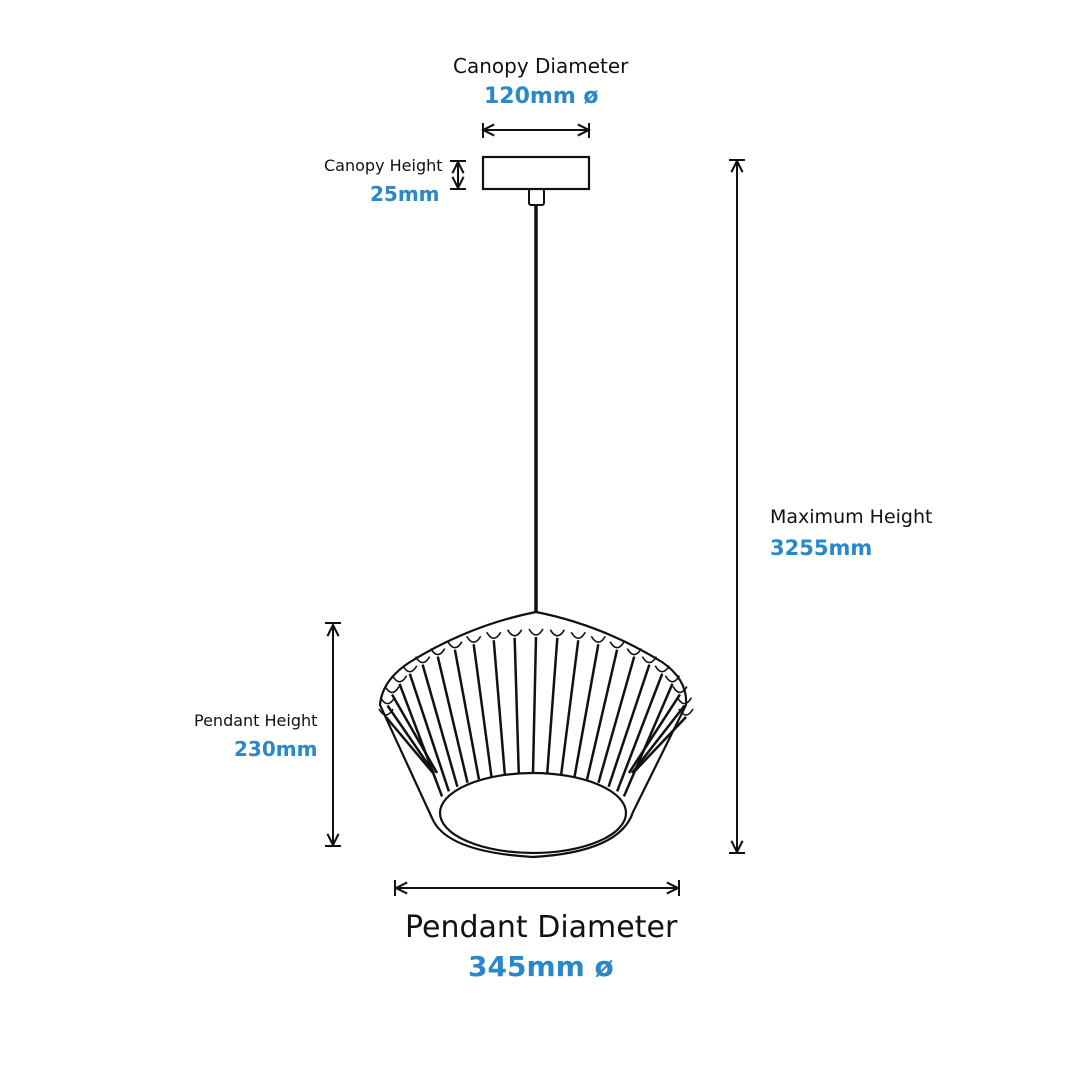 Image resolution: width=1080 pixels, height=1080 pixels. I want to click on maximum-height-dimension, so click(737, 506).